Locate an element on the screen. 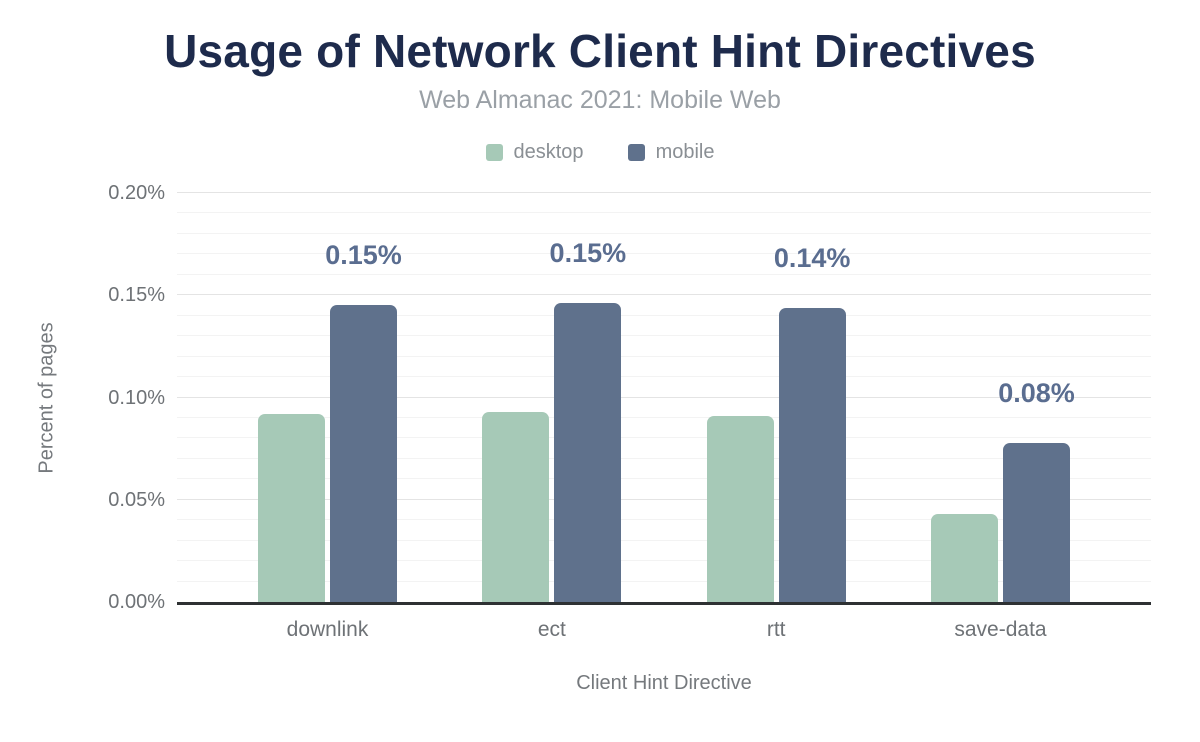  y-tick-0.20%: 0.20% is located at coordinates (136, 193).